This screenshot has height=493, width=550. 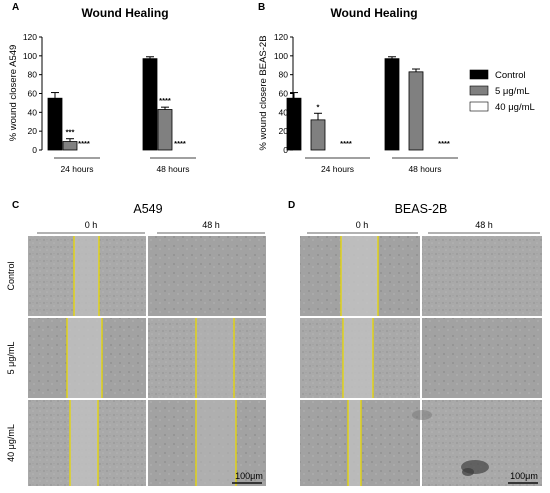 What do you see at coordinates (70, 132) in the screenshot?
I see `significance-label: ***` at bounding box center [70, 132].